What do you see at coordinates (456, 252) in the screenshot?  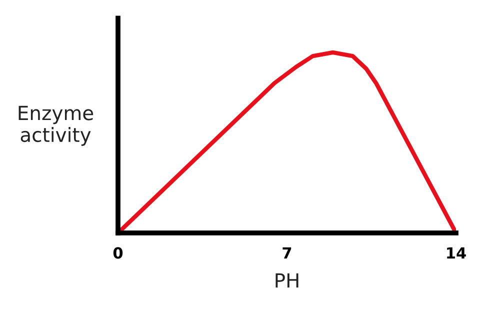 I see `x-tick-label: 14` at bounding box center [456, 252].